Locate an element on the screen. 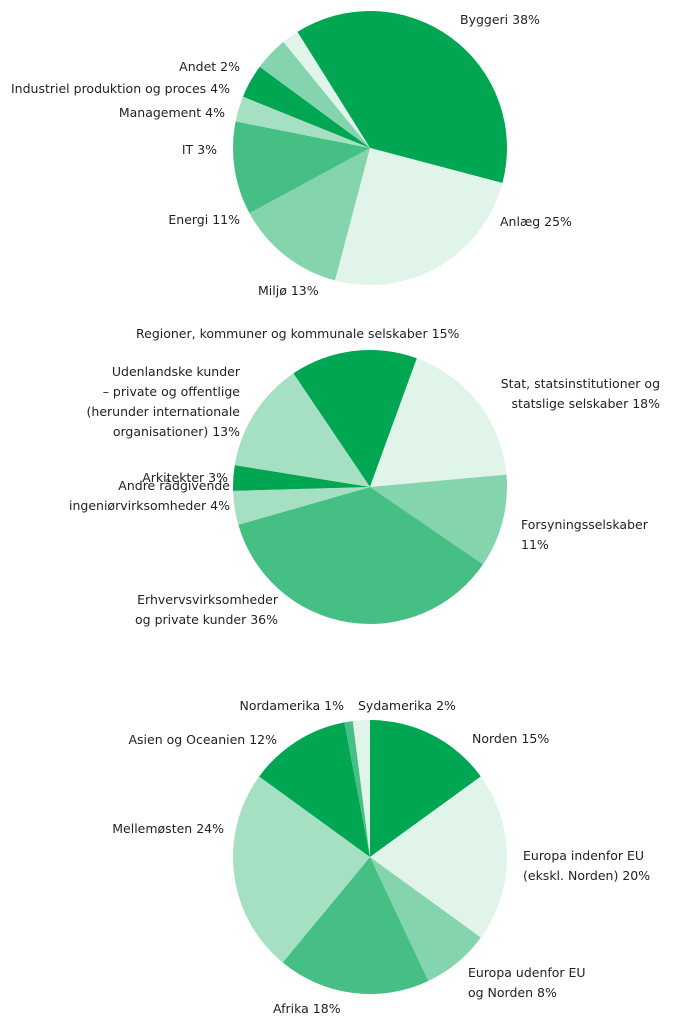 The image size is (679, 1021). category-name: Asien og Oceanien is located at coordinates (187, 739).